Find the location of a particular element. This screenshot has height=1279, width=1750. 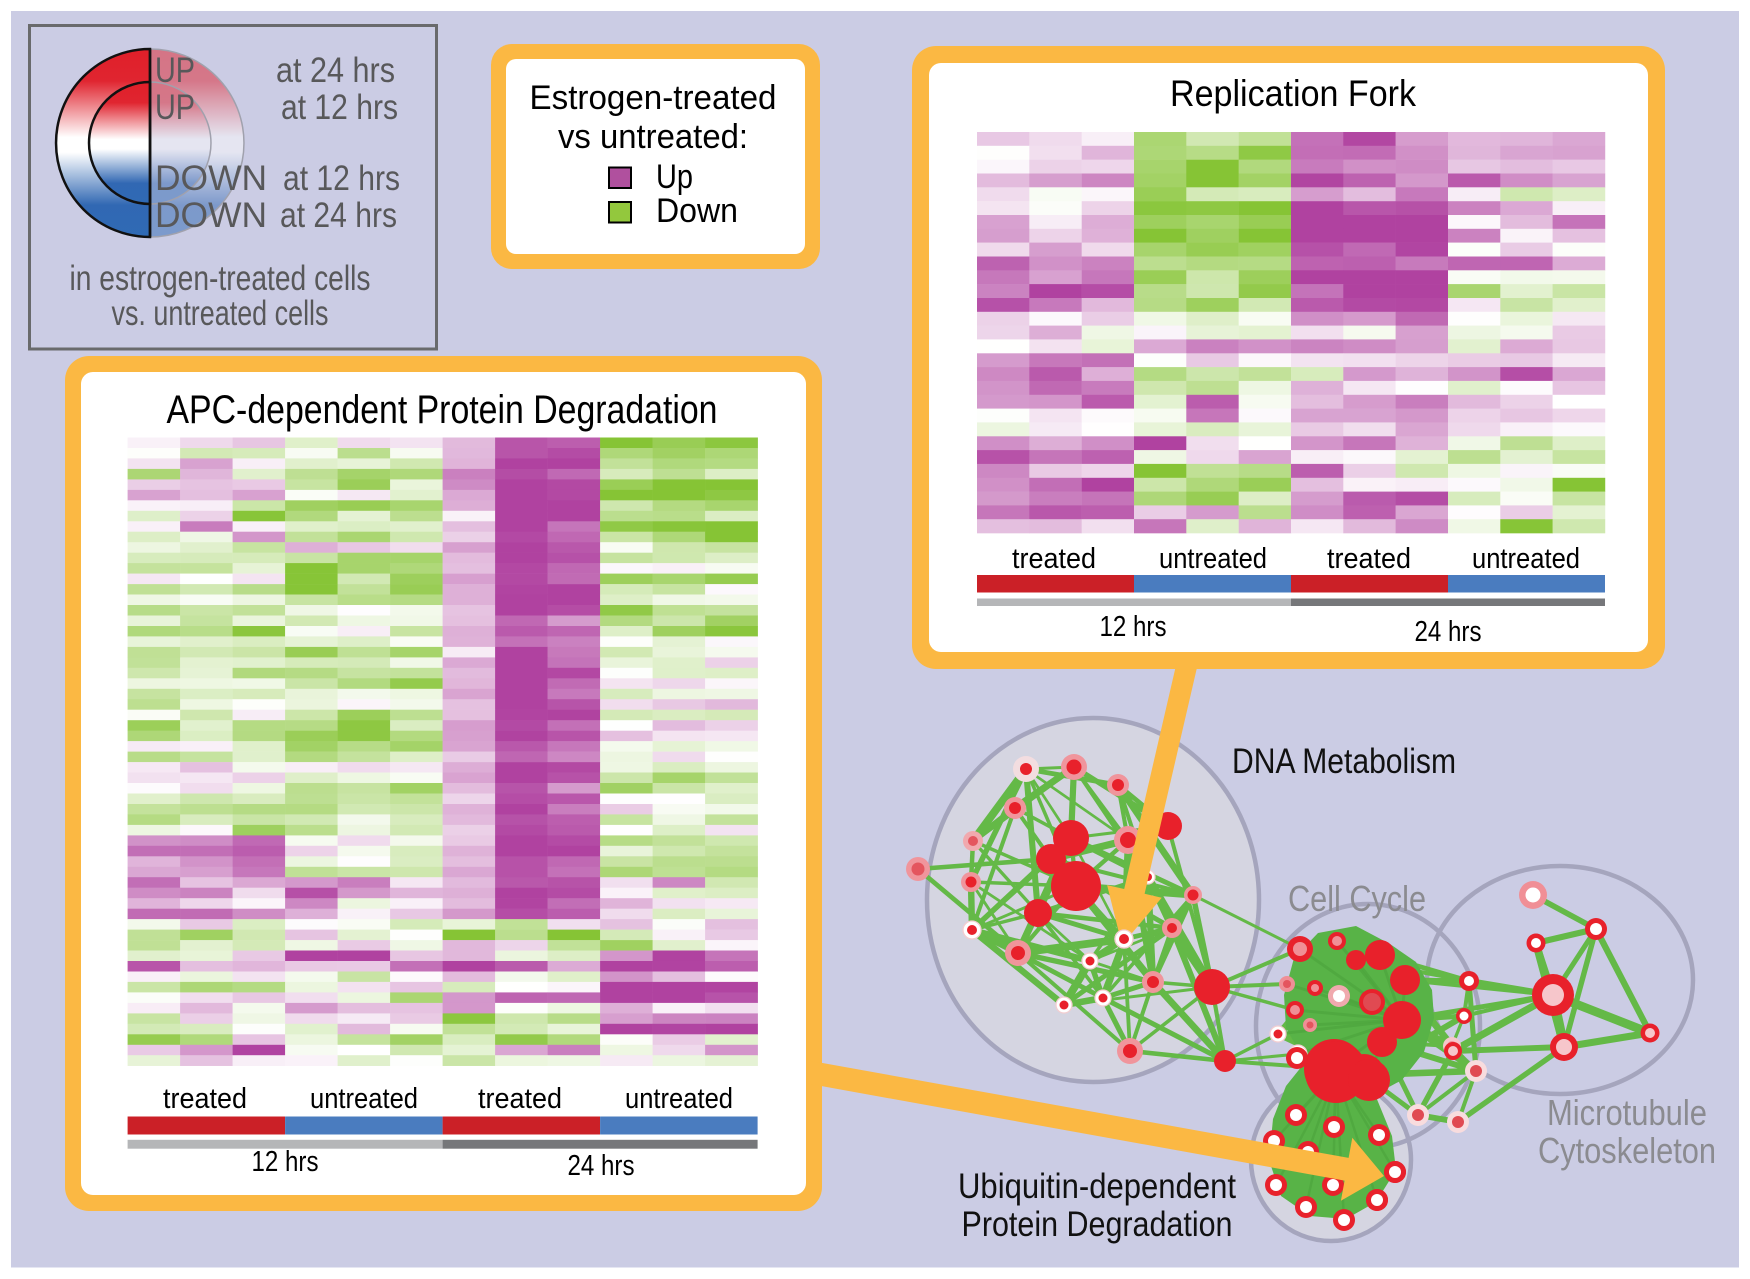

svg-text: Protein Degradation is located at coordinates (1097, 1224).